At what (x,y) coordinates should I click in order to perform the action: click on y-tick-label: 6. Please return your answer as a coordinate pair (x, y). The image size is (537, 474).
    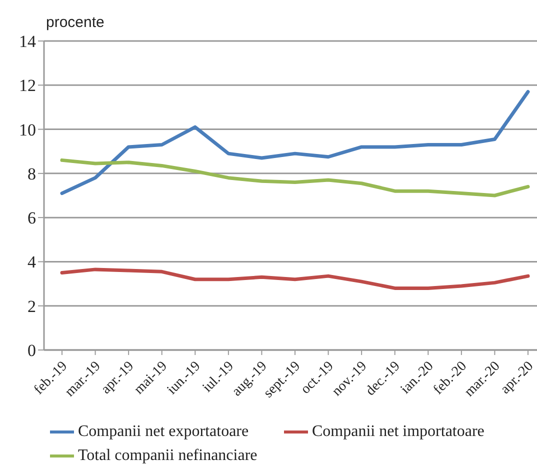
    Looking at the image, I should click on (32, 218).